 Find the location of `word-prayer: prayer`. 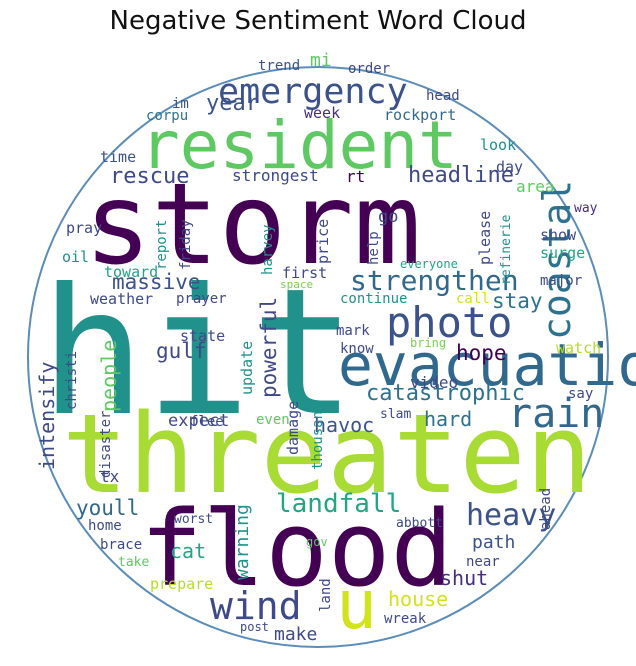

word-prayer: prayer is located at coordinates (201, 299).